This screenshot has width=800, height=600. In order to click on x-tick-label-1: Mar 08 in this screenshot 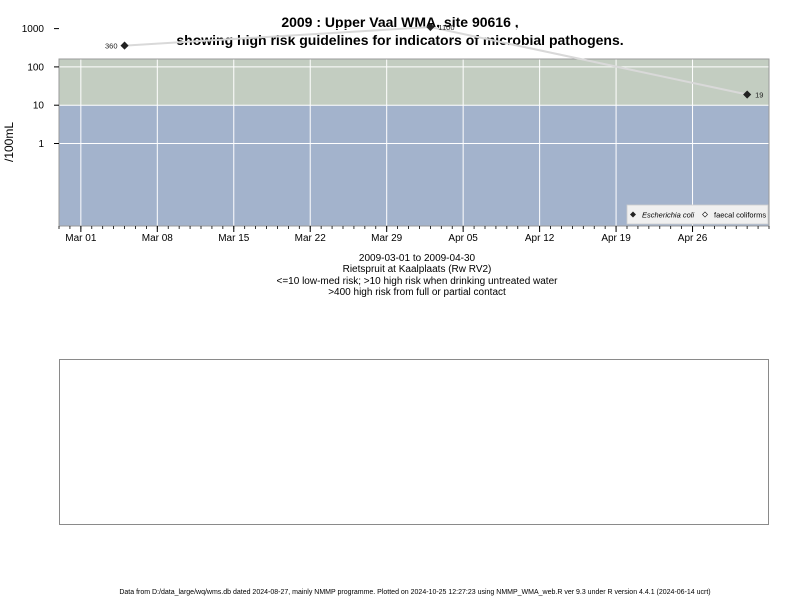, I will do `click(158, 238)`.